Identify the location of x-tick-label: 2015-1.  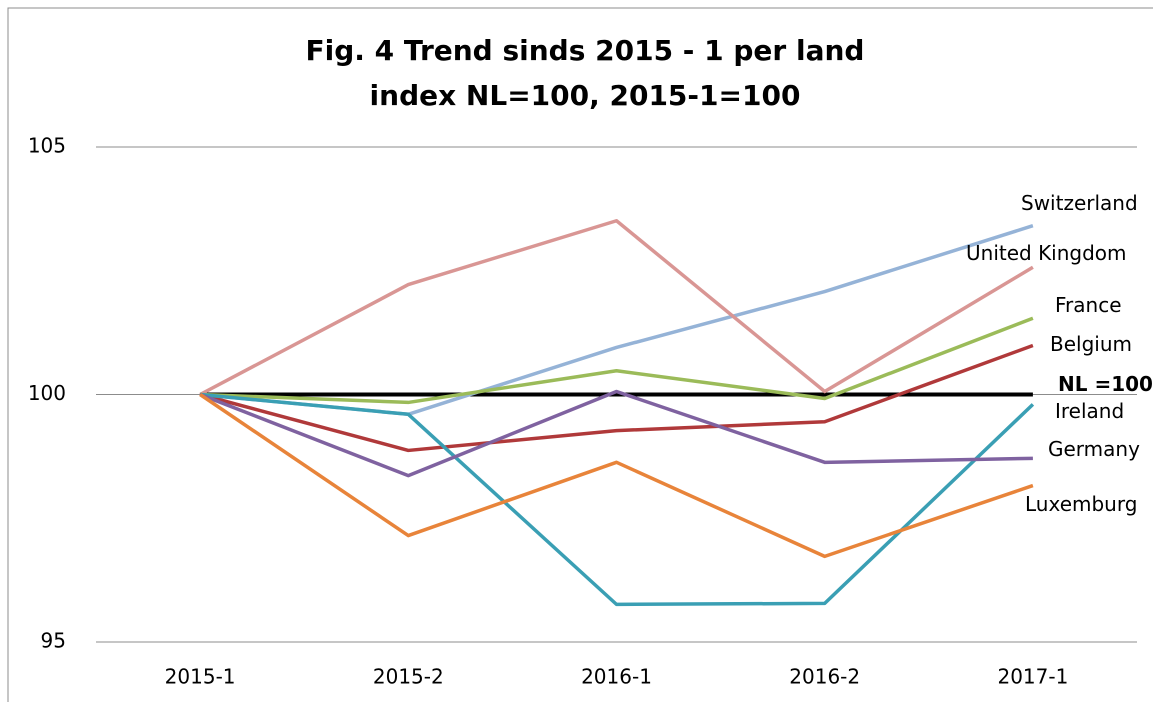
(200, 677).